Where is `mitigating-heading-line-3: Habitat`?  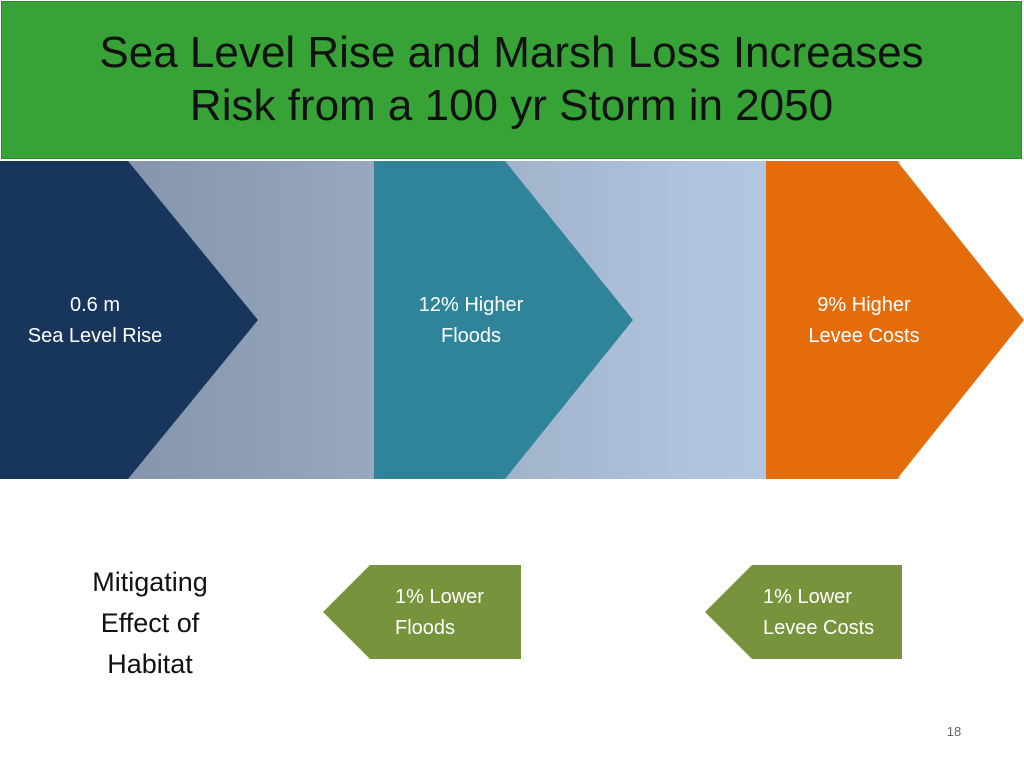
mitigating-heading-line-3: Habitat is located at coordinates (150, 664).